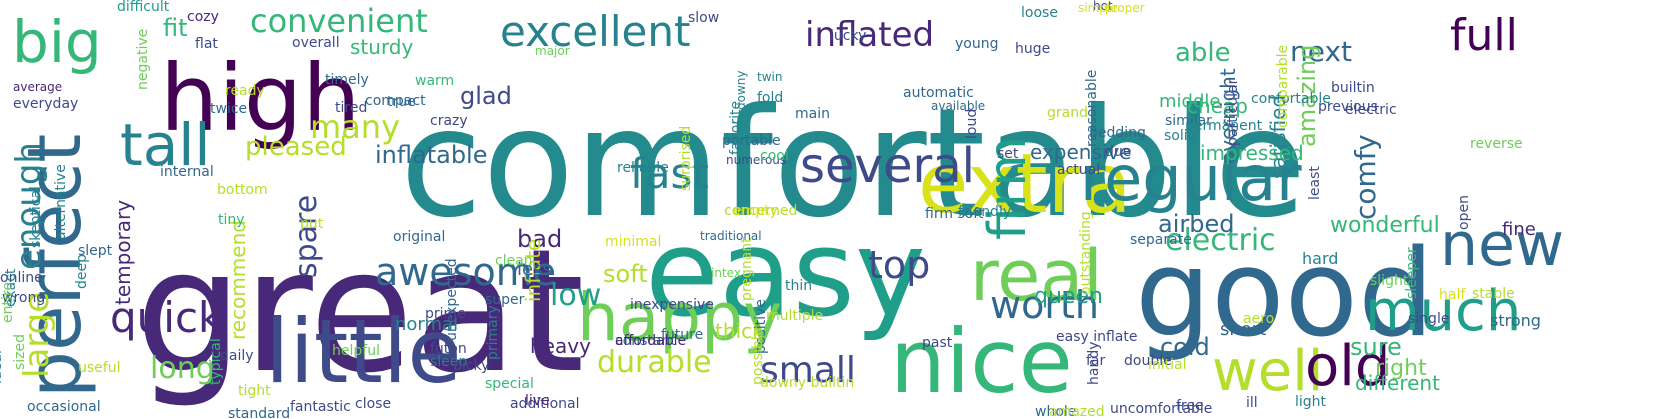 This screenshot has height=419, width=1677. I want to click on word-cool-92: cool, so click(774, 156).